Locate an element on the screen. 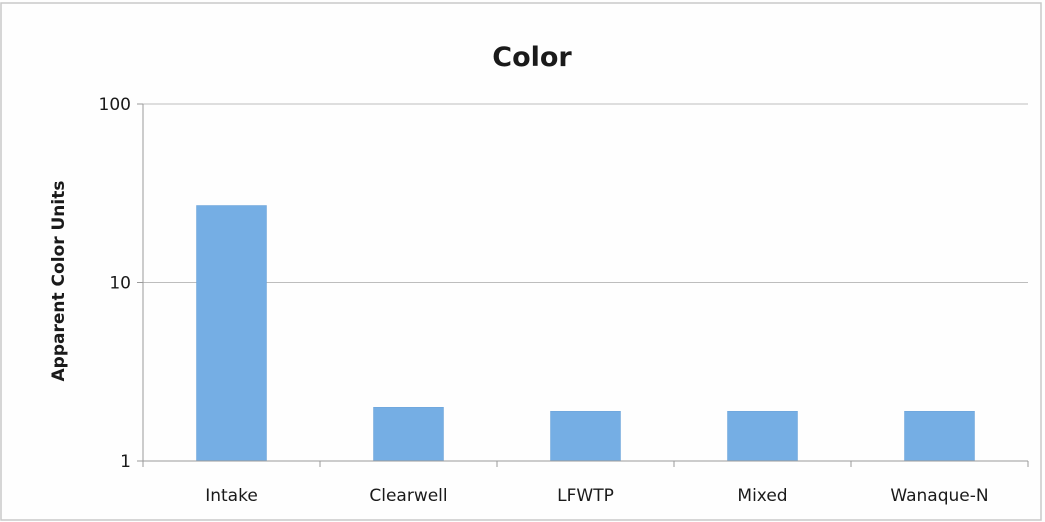 This screenshot has width=1045, height=522. x-tick-labels: Intake Clearwell LFWTP Mixed Wanaque-N is located at coordinates (596, 496).